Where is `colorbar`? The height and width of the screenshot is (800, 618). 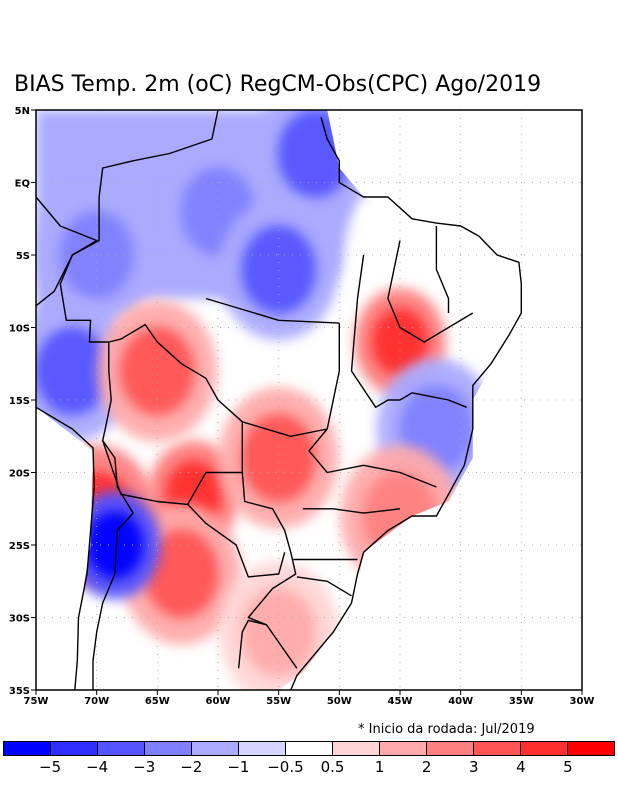
colorbar is located at coordinates (309, 748).